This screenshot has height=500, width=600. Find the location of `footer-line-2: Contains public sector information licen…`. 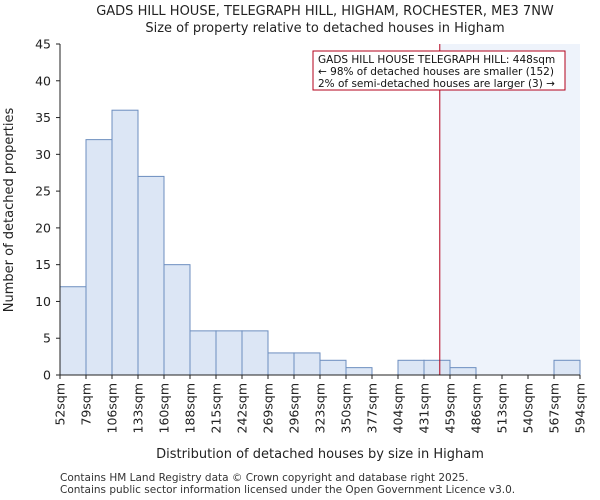

footer-line-2: Contains public sector information licen… is located at coordinates (287, 490).